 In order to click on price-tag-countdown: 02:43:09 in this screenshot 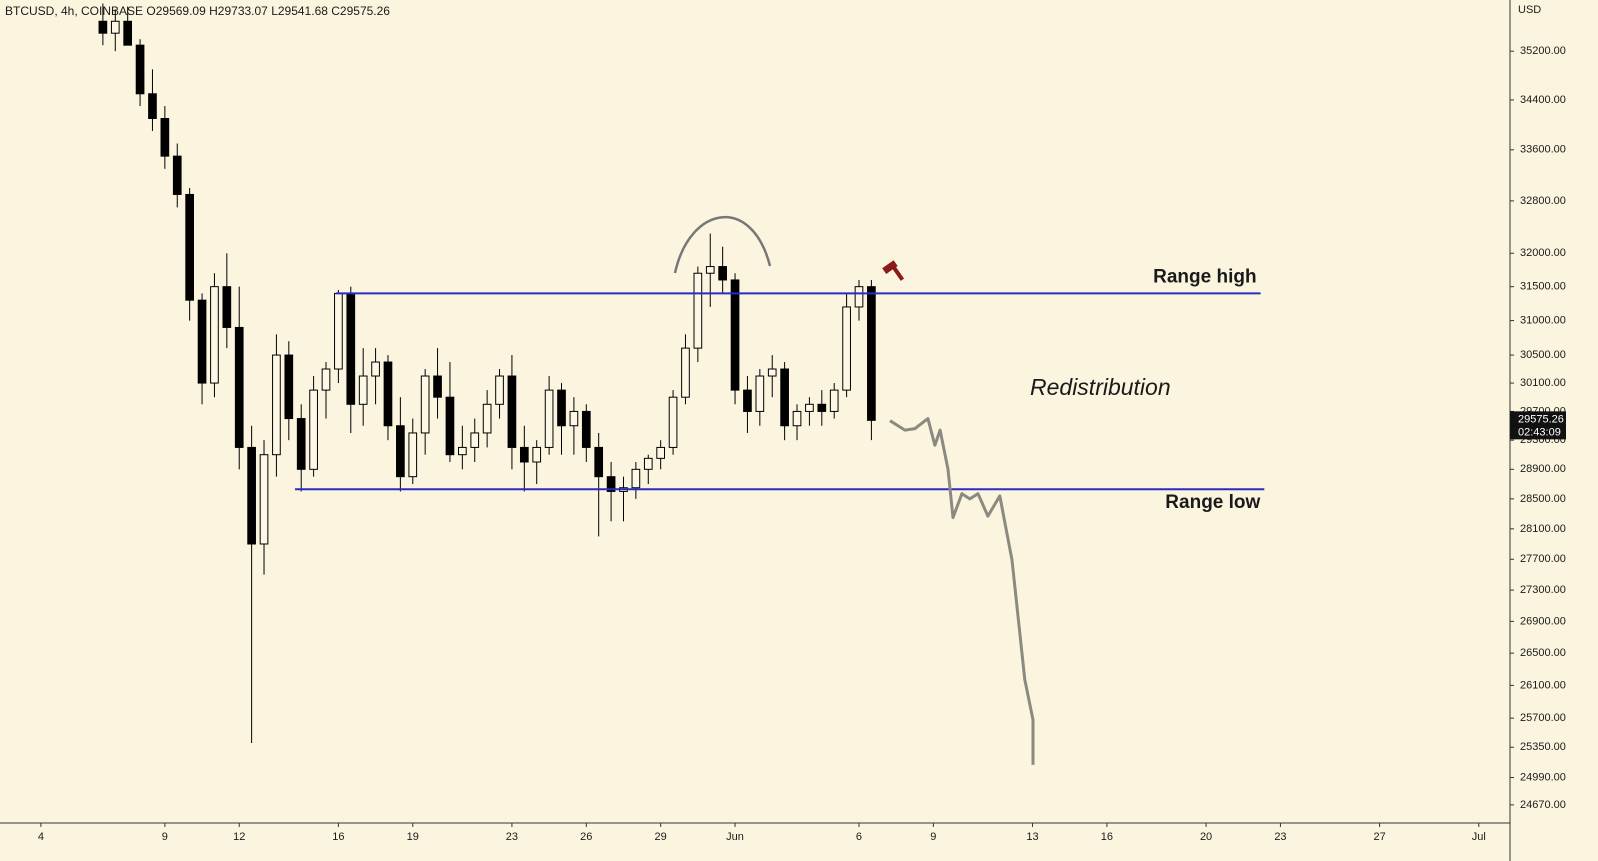, I will do `click(1539, 432)`.